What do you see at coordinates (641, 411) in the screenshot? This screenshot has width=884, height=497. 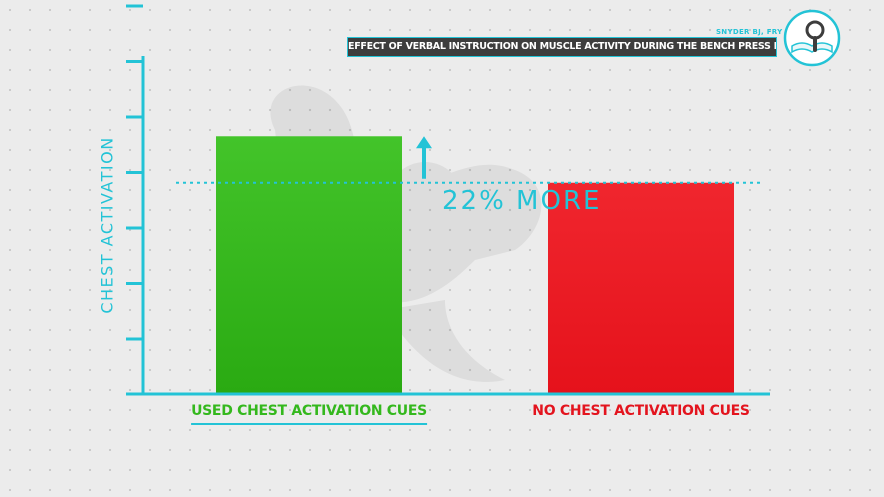 I see `x-label-no-cues: NO CHEST ACTIVATION CUES` at bounding box center [641, 411].